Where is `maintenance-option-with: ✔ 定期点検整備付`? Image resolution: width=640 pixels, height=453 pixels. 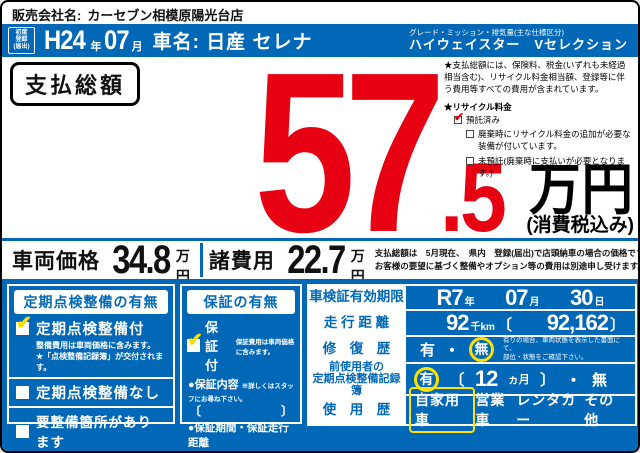 maintenance-option-with: ✔ 定期点検整備付 is located at coordinates (91, 327).